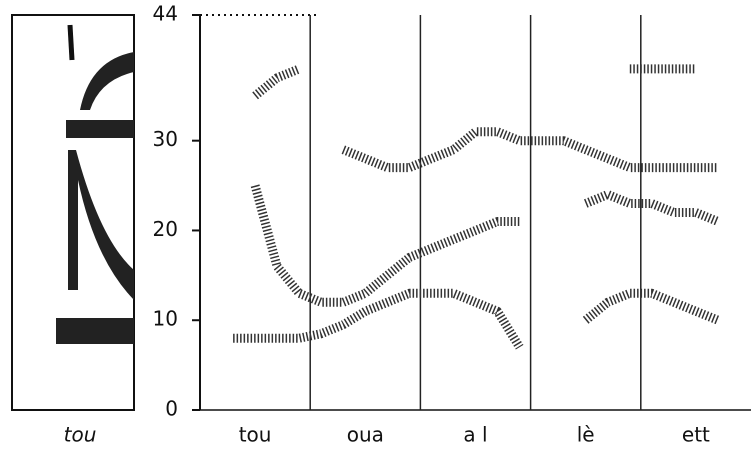  Describe the element at coordinates (365, 435) in the screenshot. I see `x-tick-label: oua` at that location.